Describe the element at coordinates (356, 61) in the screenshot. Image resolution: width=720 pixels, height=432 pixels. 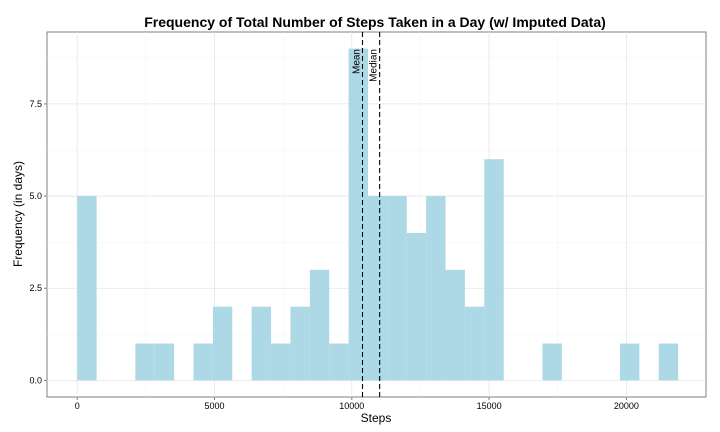
I see `reference-label-mean: Mean` at that location.